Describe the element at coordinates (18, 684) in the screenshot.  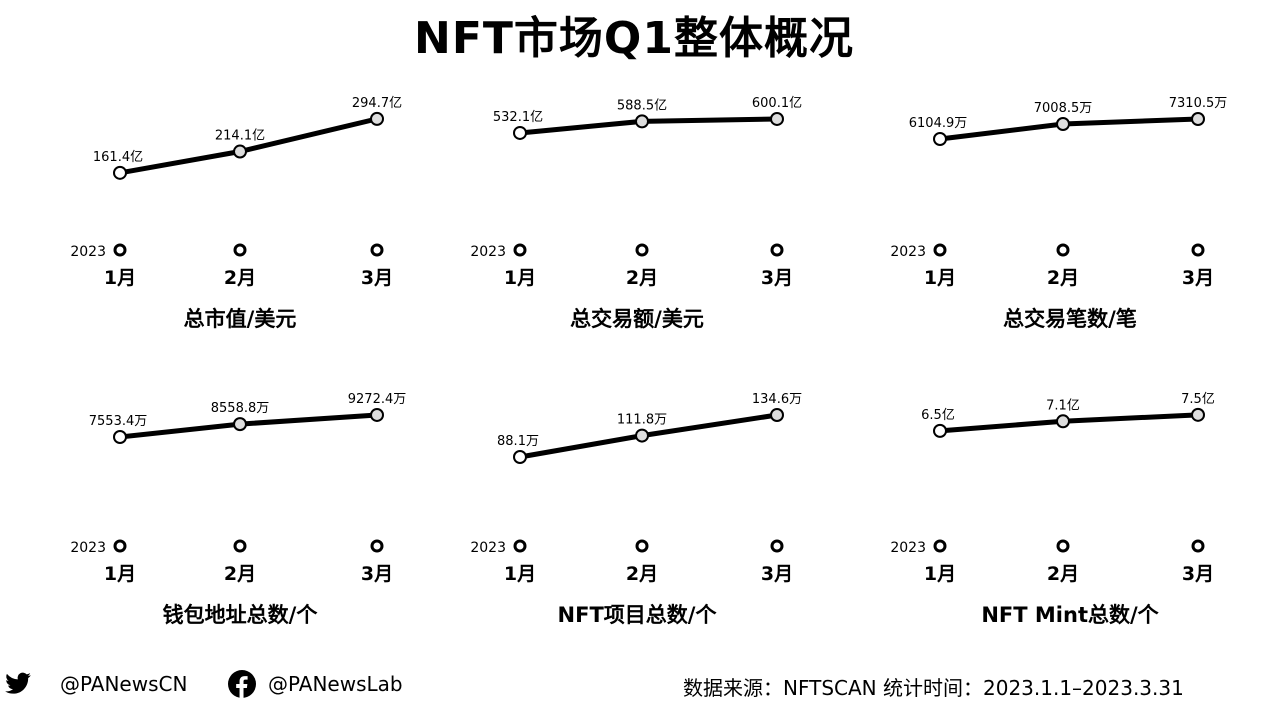
I see `twitter-icon` at that location.